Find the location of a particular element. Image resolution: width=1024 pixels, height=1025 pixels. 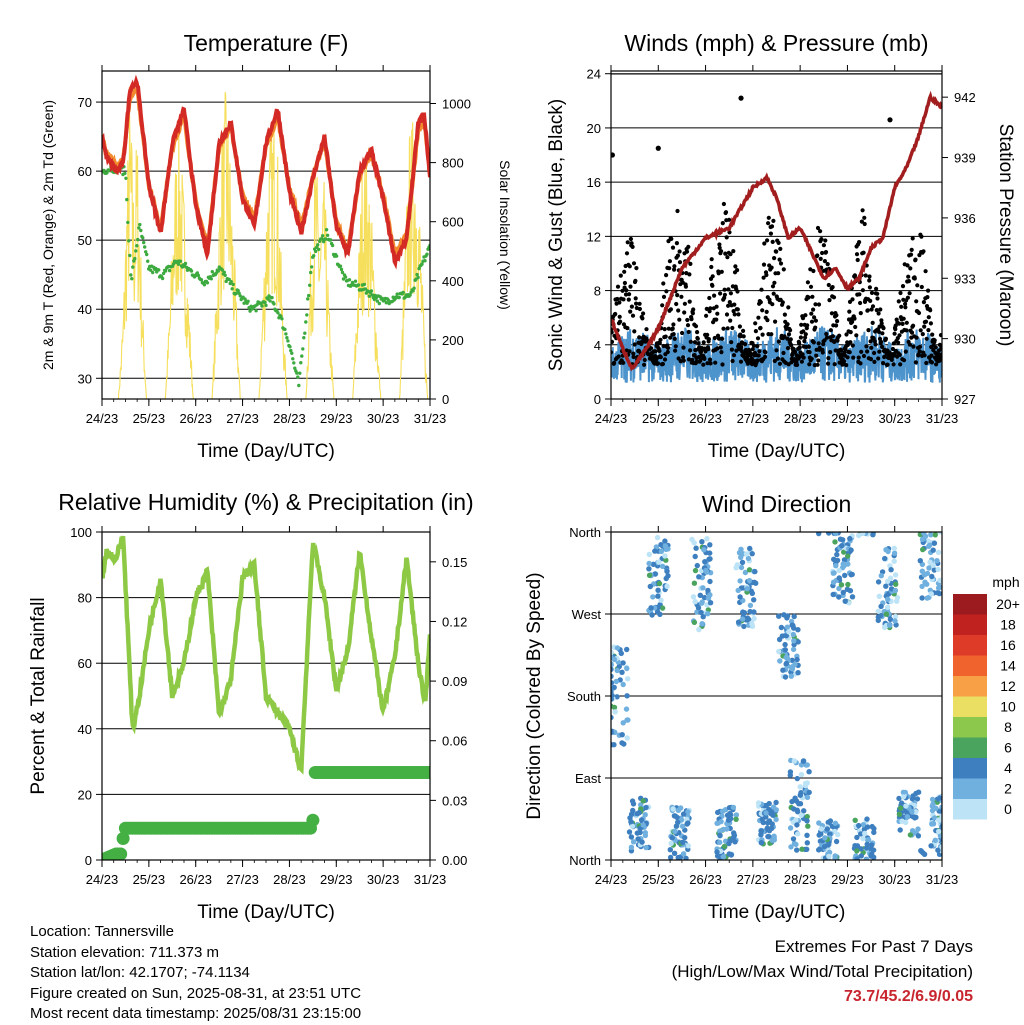

pressure-series is located at coordinates (776, 231).